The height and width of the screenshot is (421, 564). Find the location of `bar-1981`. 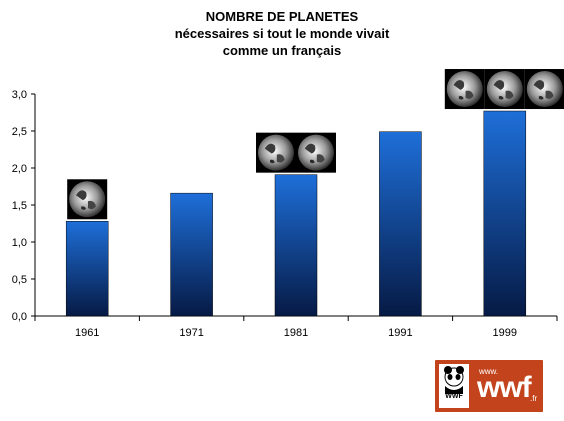

bar-1981 is located at coordinates (296, 245).